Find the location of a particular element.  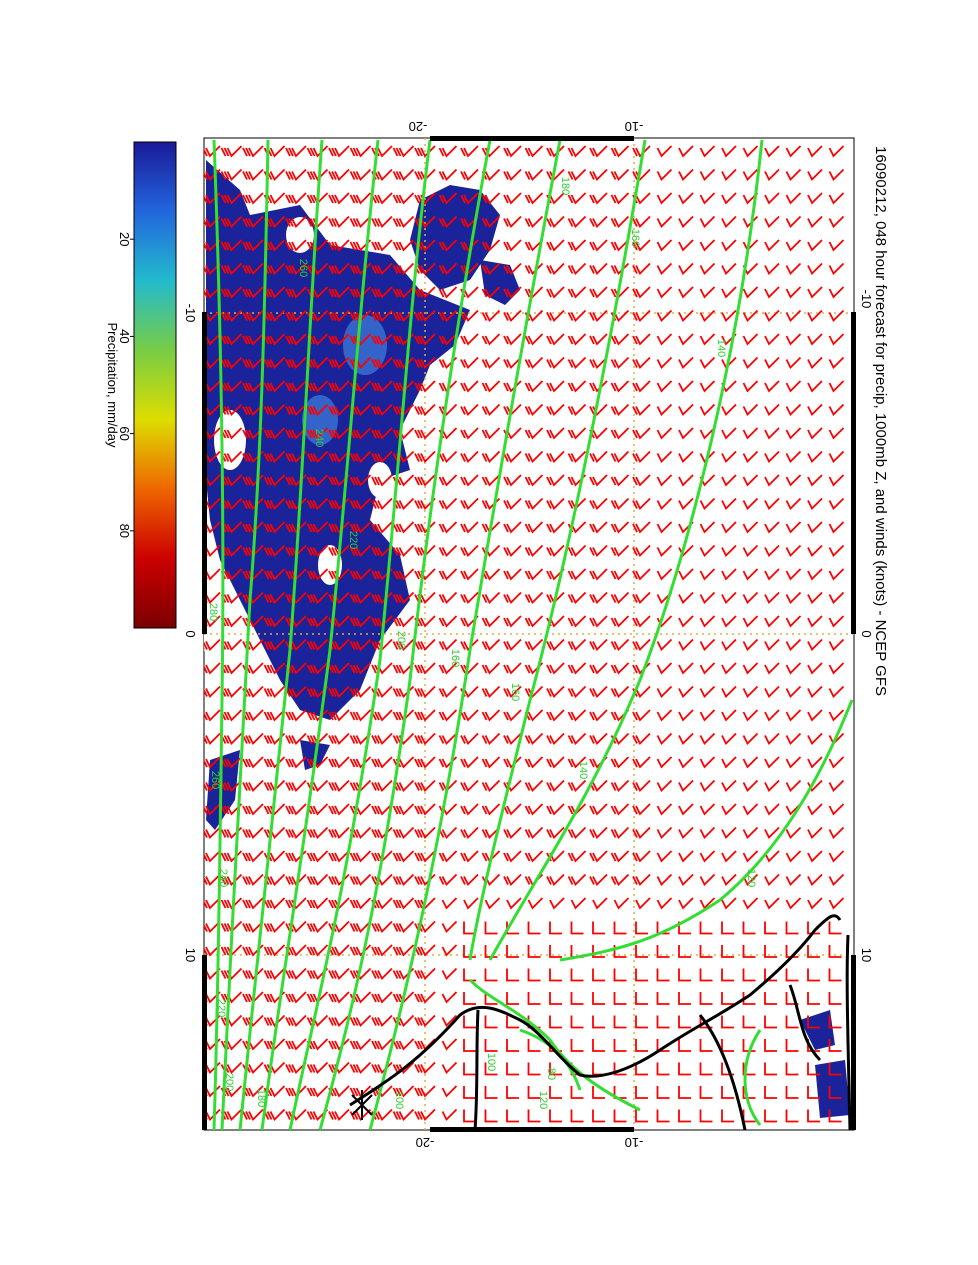

right-tick-label-2: 0 is located at coordinates (866, 633).